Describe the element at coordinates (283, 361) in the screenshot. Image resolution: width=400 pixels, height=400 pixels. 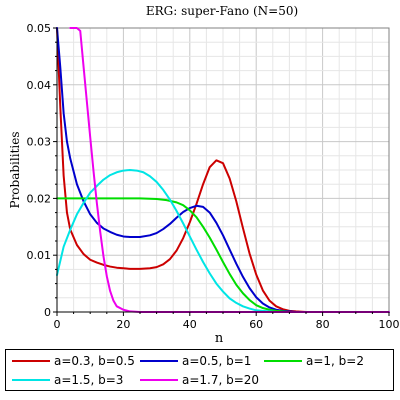
I see `legend-swatch-green` at that location.